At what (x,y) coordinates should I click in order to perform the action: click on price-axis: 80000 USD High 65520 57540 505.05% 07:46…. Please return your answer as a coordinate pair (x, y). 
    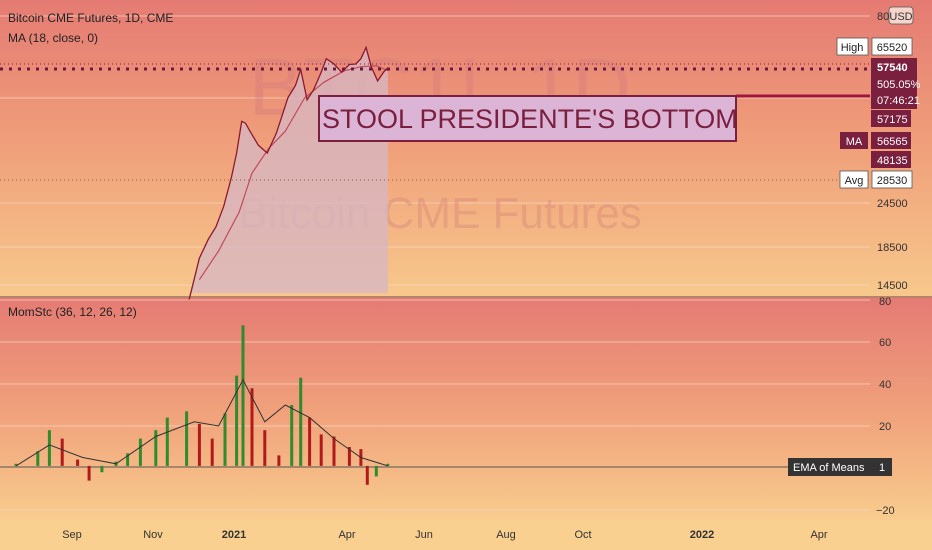
    Looking at the image, I should click on (878, 149).